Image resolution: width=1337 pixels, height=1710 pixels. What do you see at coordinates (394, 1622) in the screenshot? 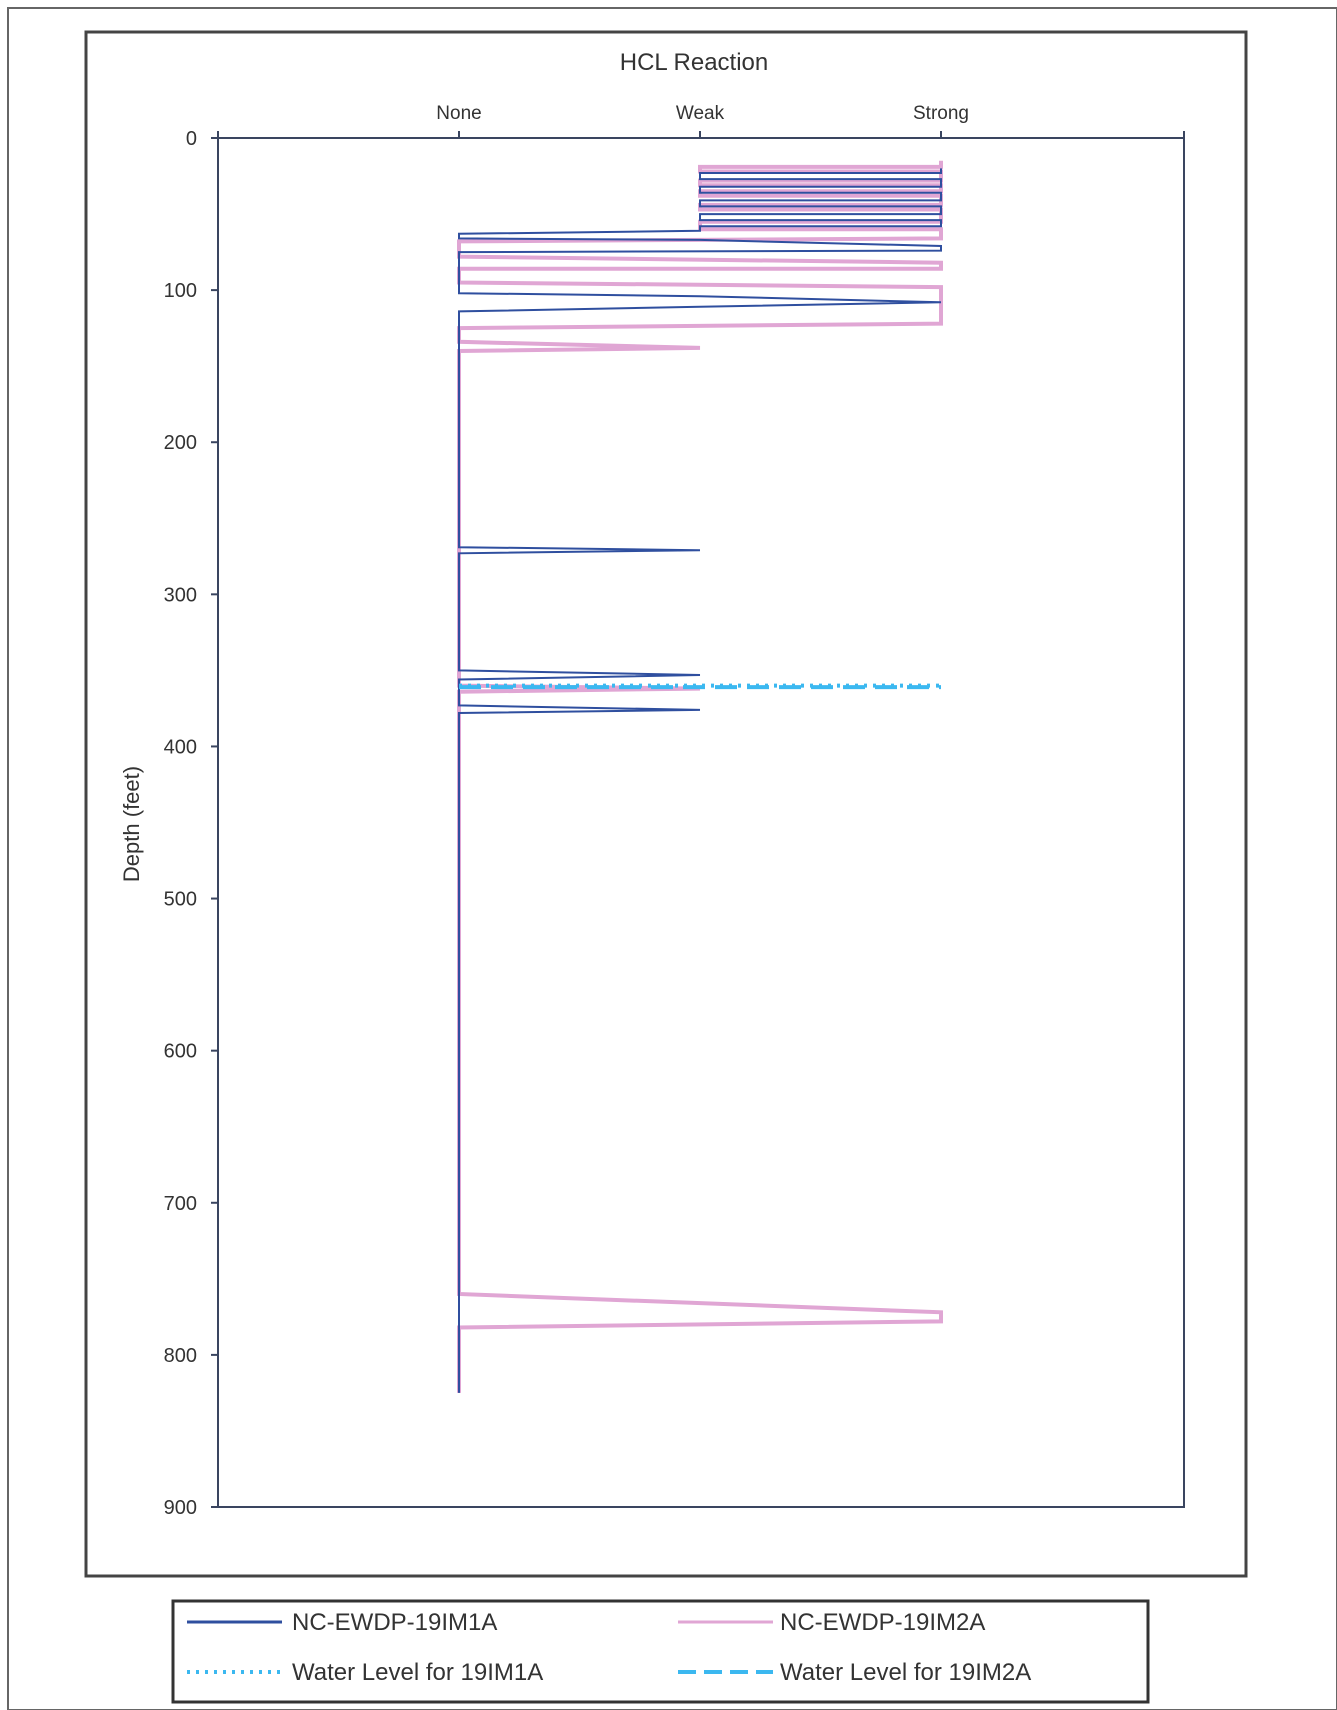
I see `legend-label: NC-EWDP-19IM1A` at bounding box center [394, 1622].